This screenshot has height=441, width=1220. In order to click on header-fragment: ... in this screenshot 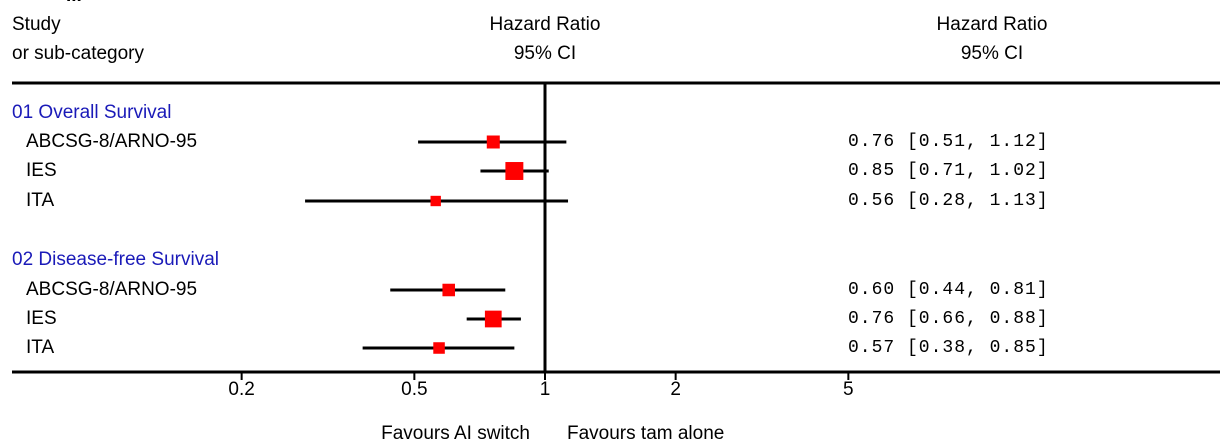, I will do `click(74, 3)`.